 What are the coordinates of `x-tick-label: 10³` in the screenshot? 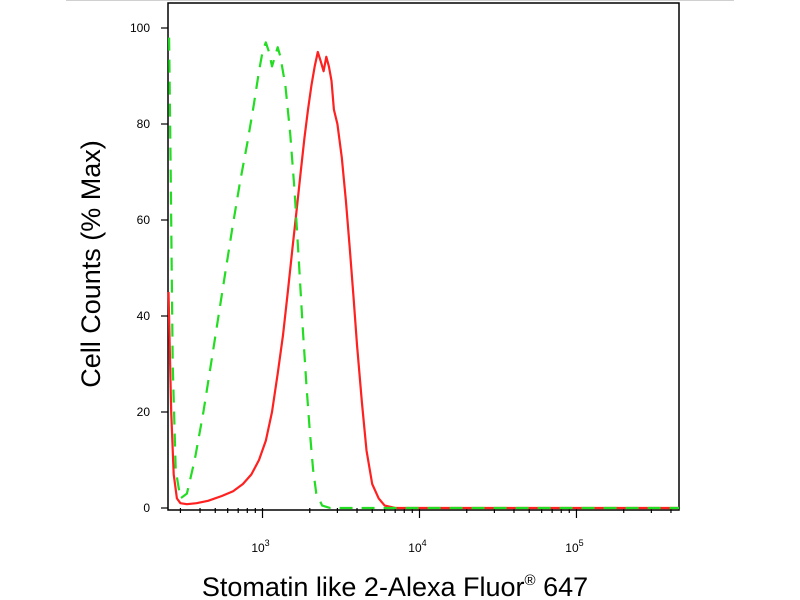 It's located at (260, 546).